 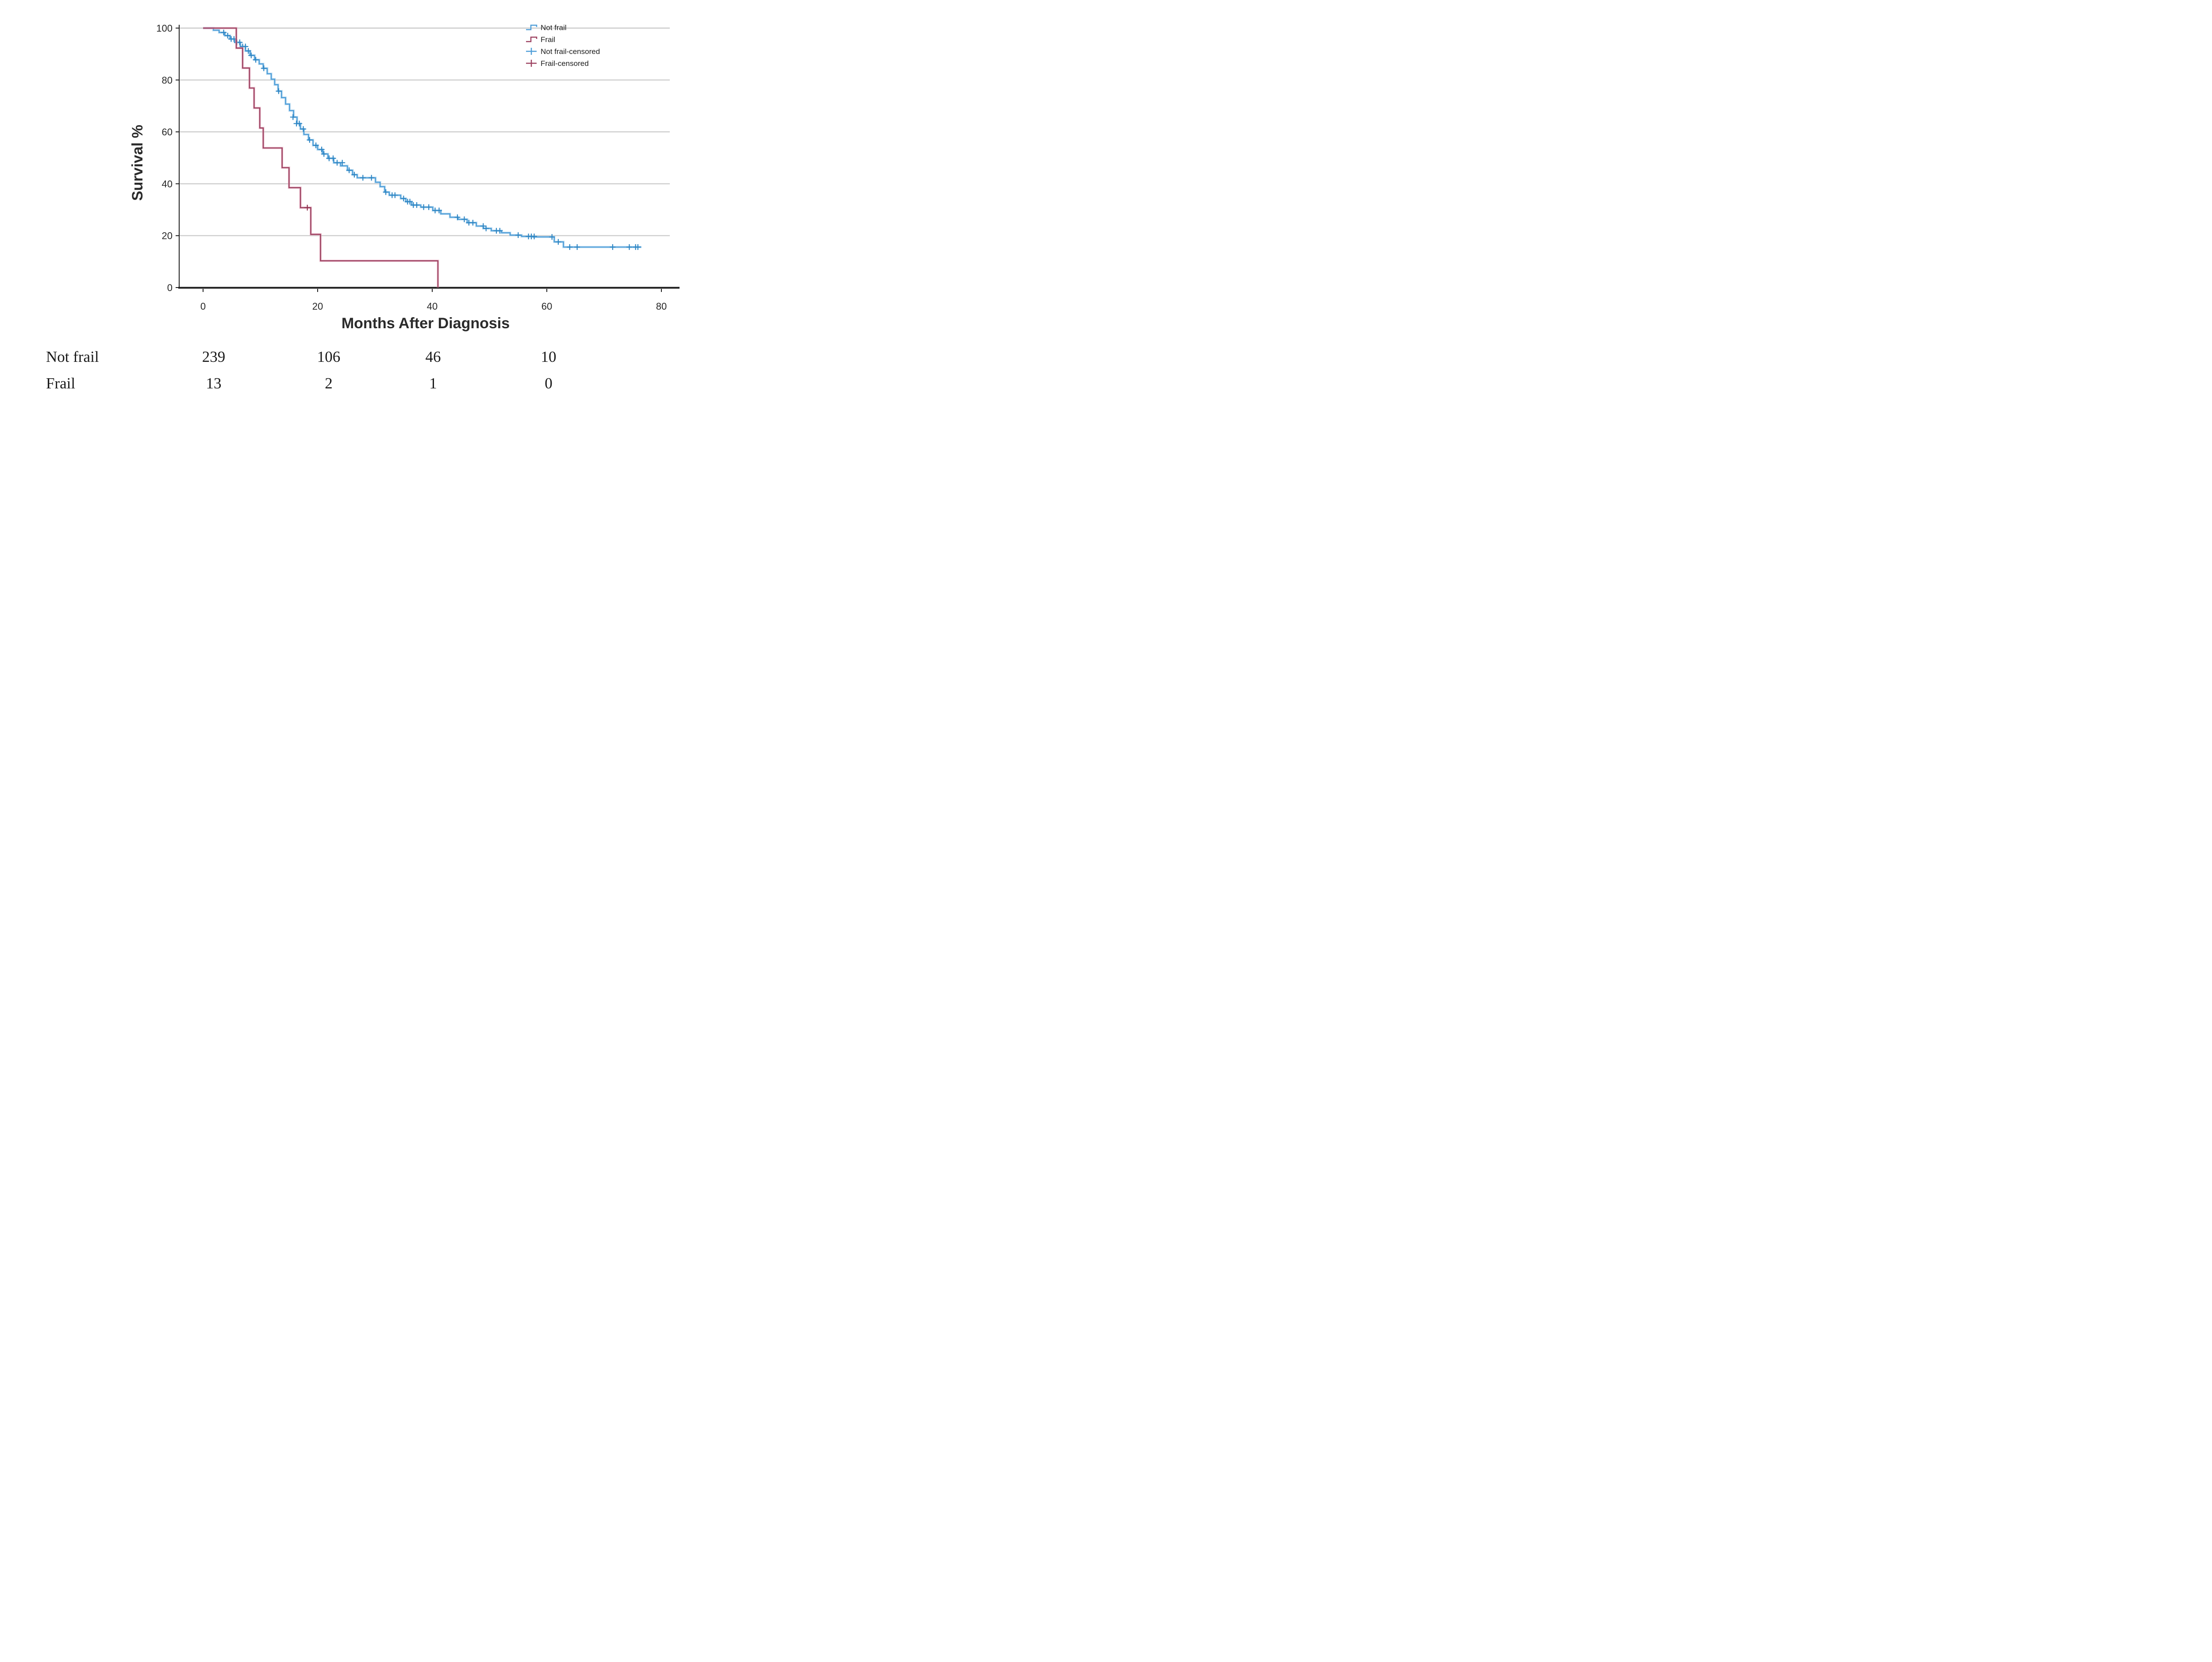 I want to click on gridlines, so click(x=425, y=131).